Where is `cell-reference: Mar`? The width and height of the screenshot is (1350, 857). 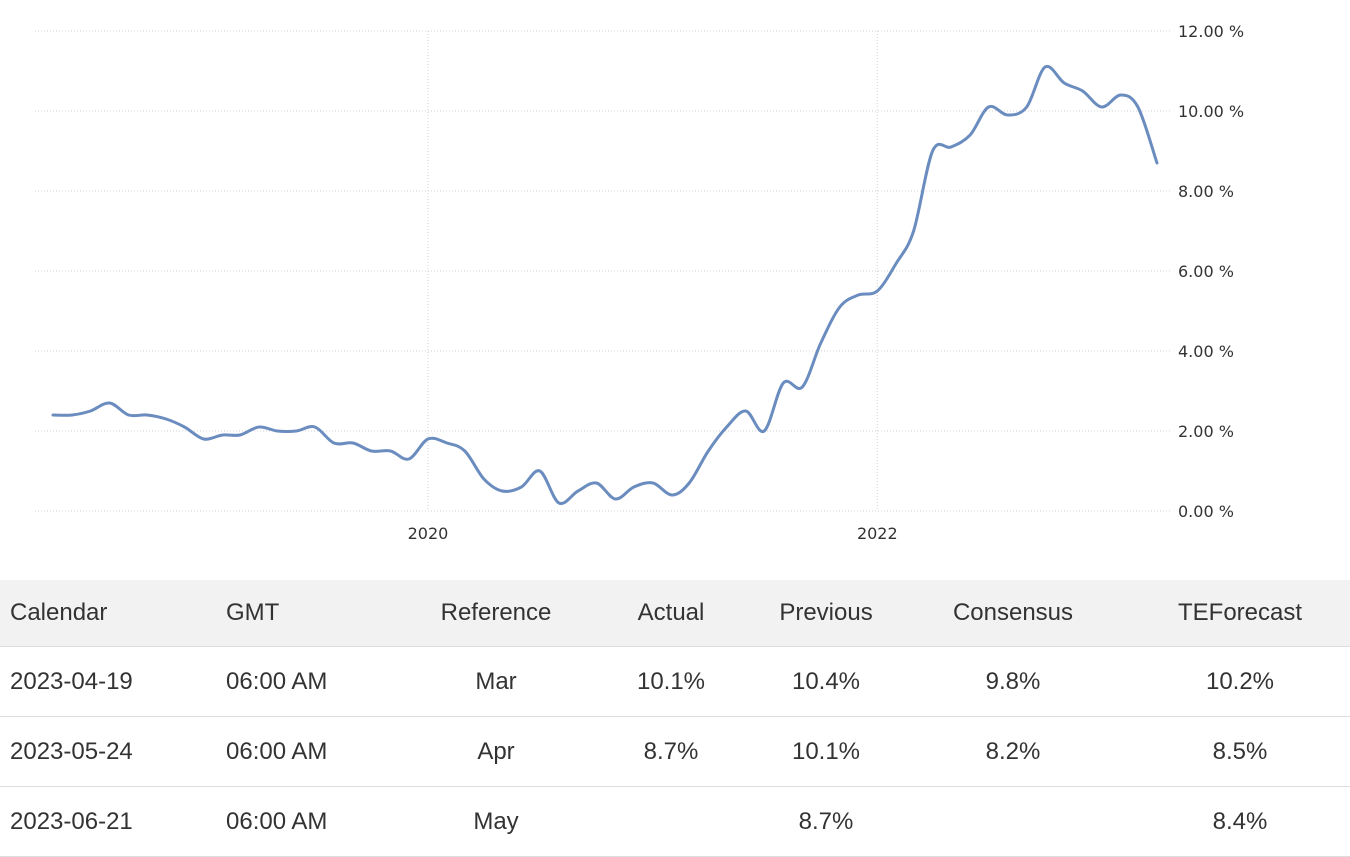
cell-reference: Mar is located at coordinates (496, 681).